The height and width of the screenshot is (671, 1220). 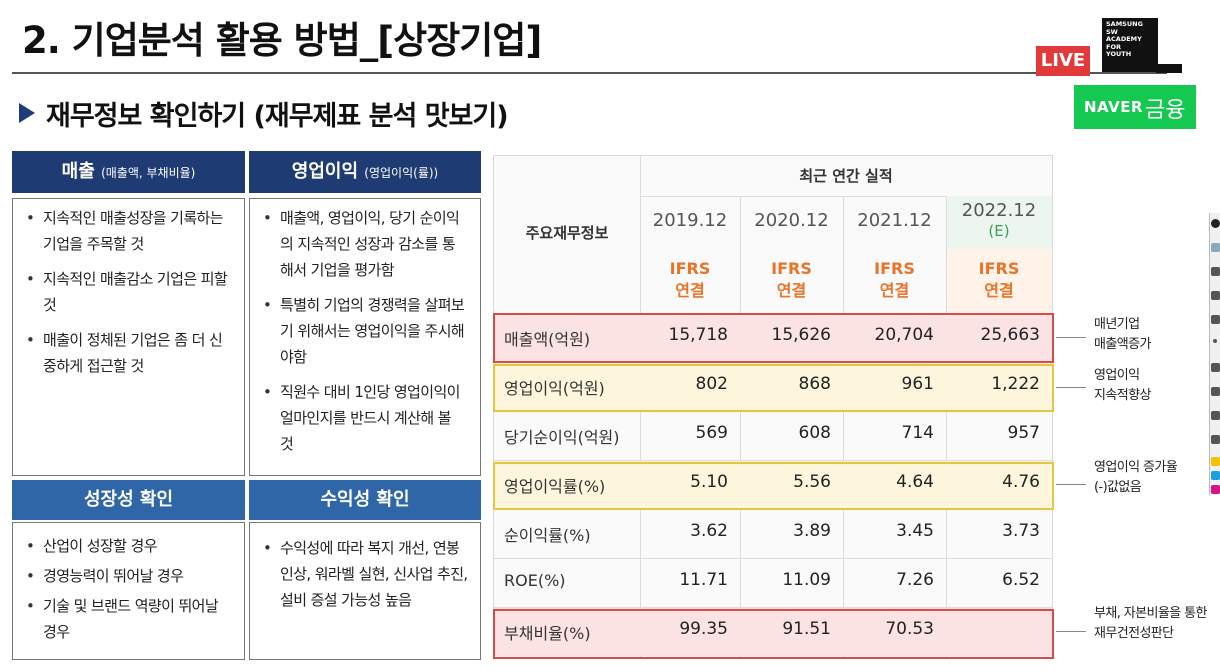 What do you see at coordinates (1071, 484) in the screenshot?
I see `note-connector` at bounding box center [1071, 484].